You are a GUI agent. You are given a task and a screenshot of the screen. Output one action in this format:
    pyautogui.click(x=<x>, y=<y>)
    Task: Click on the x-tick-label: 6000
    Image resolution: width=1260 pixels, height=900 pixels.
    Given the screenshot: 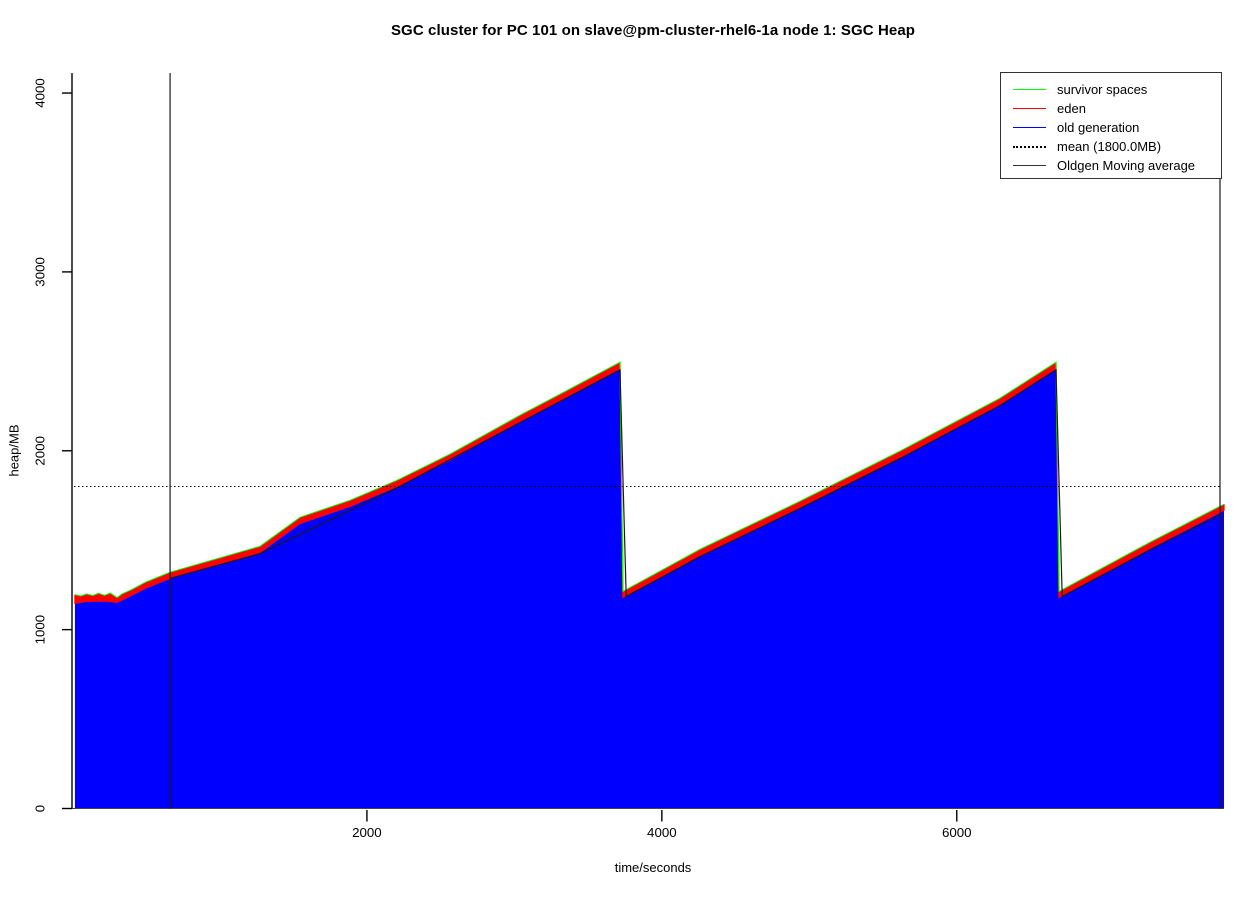 What is the action you would take?
    pyautogui.click(x=957, y=832)
    